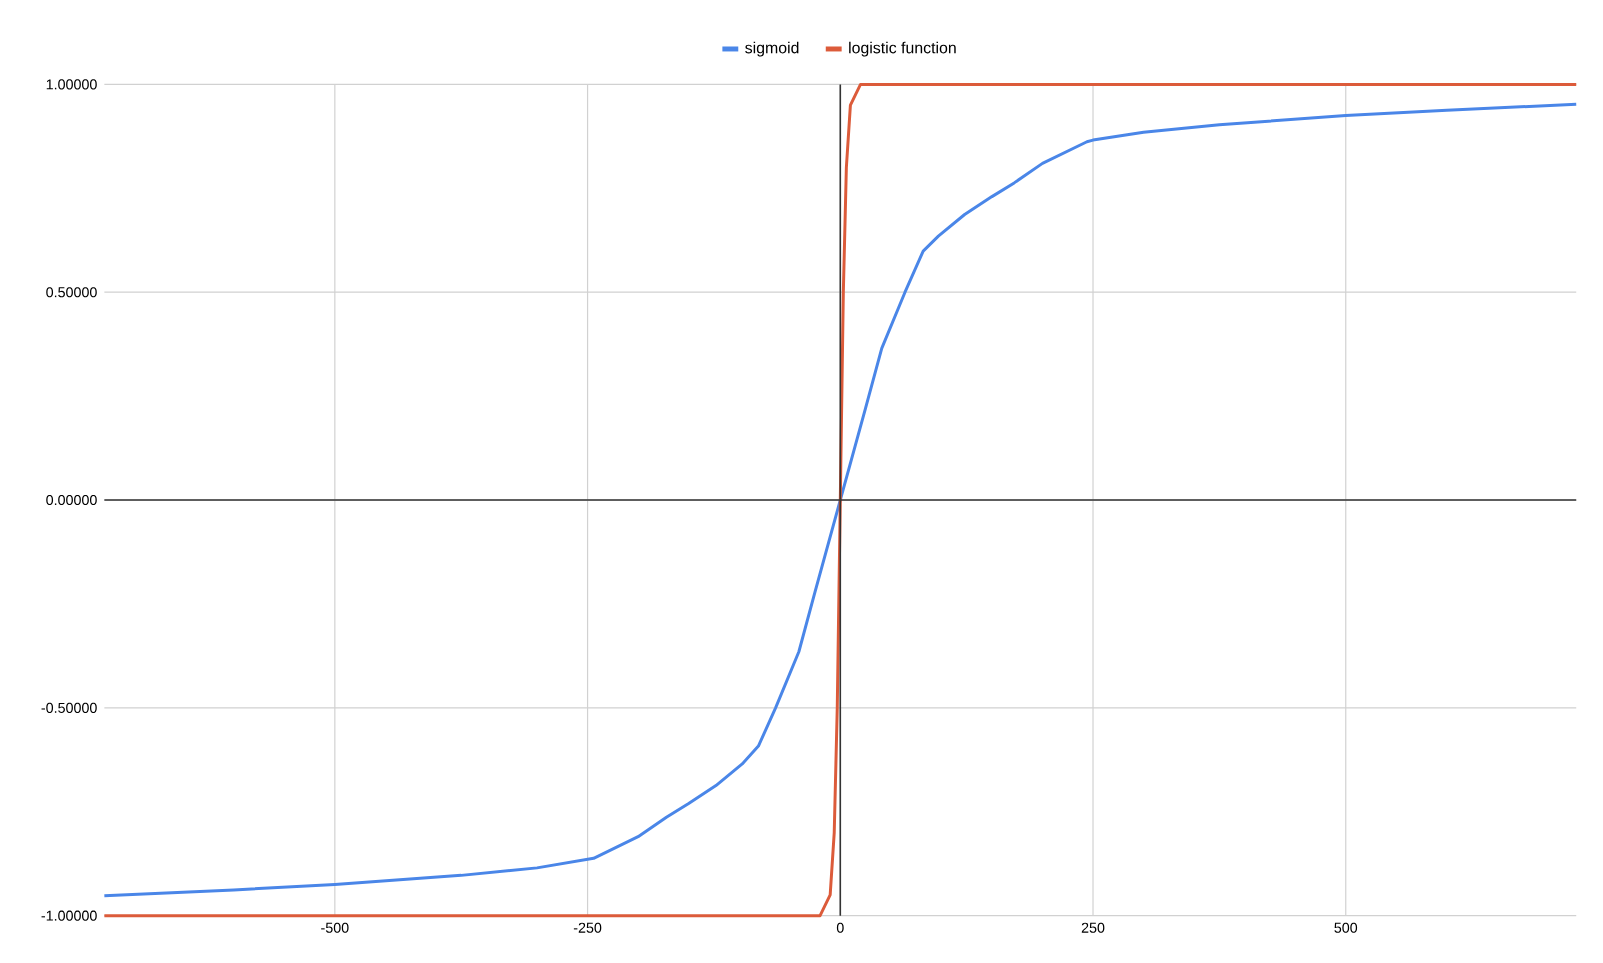 This screenshot has height=963, width=1603. I want to click on x-tick-label: -500, so click(335, 927).